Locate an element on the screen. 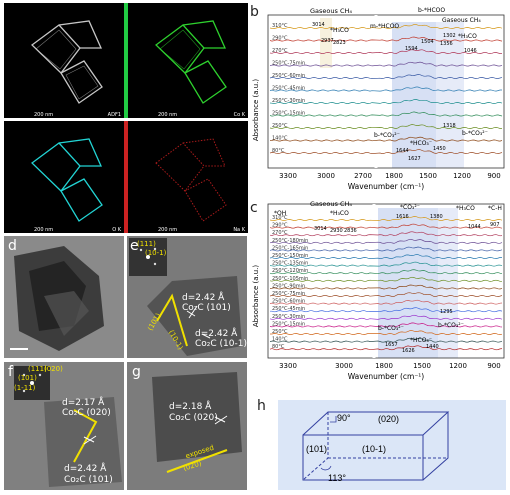 The image size is (510, 495). spectrum-c-trace-label-7: 250°C-120min is located at coordinates (290, 271).